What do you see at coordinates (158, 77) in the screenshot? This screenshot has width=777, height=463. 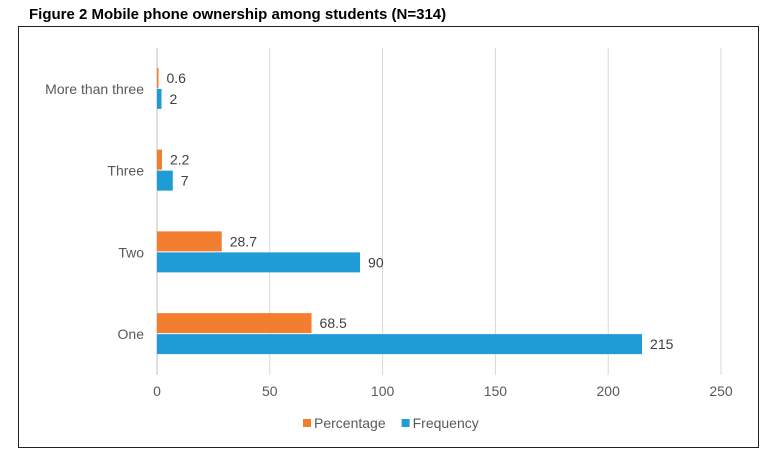 I see `bar-percentage-more-than-three` at bounding box center [158, 77].